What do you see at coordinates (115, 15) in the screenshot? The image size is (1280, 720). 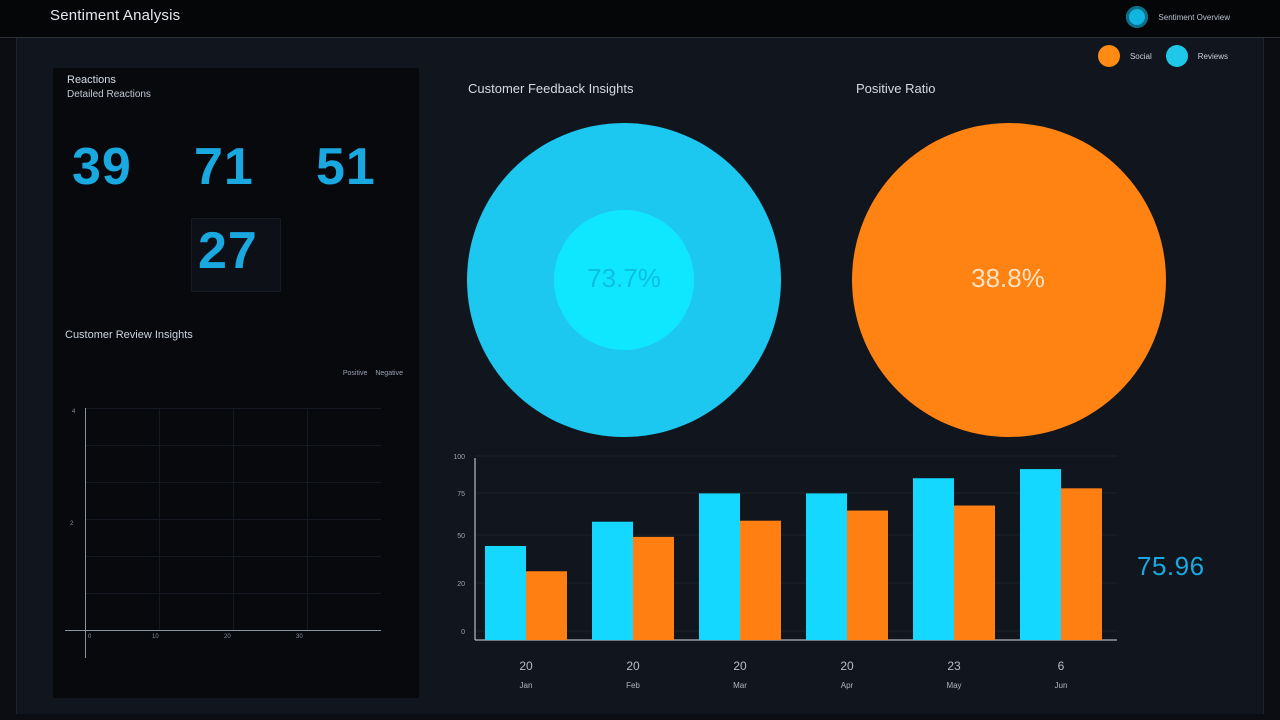 I see `app-title: Sentiment Analysis` at bounding box center [115, 15].